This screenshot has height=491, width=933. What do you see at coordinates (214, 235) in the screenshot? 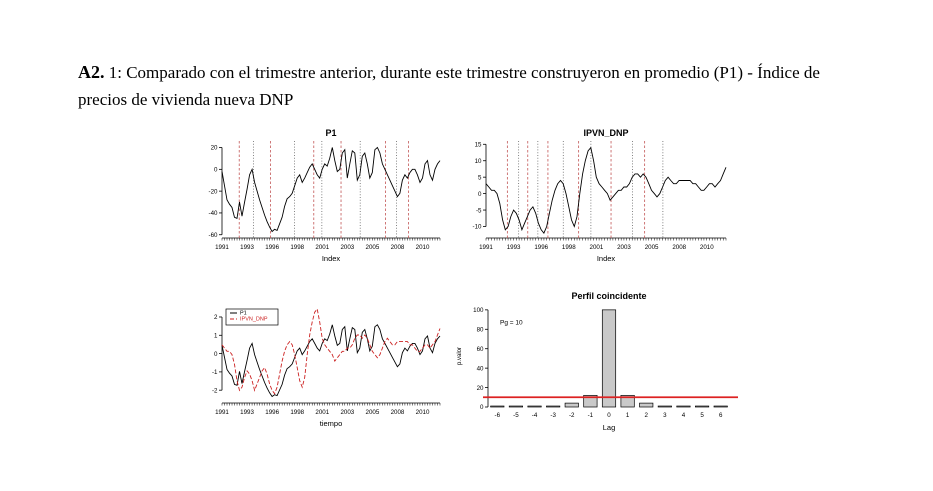
I see `svg-text: -60` at bounding box center [214, 235].